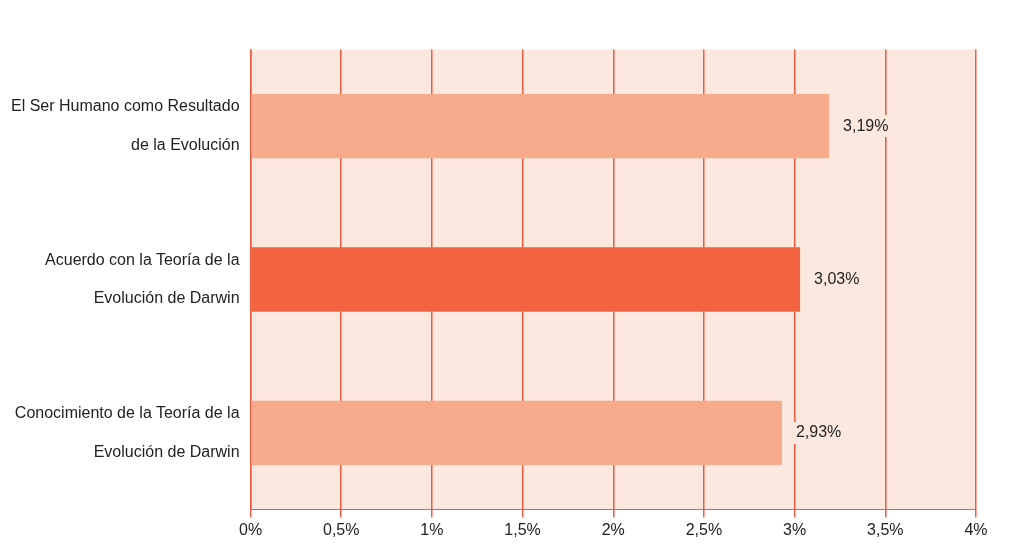 This screenshot has height=559, width=1014. Describe the element at coordinates (250, 529) in the screenshot. I see `x-tick-label: 0%` at that location.